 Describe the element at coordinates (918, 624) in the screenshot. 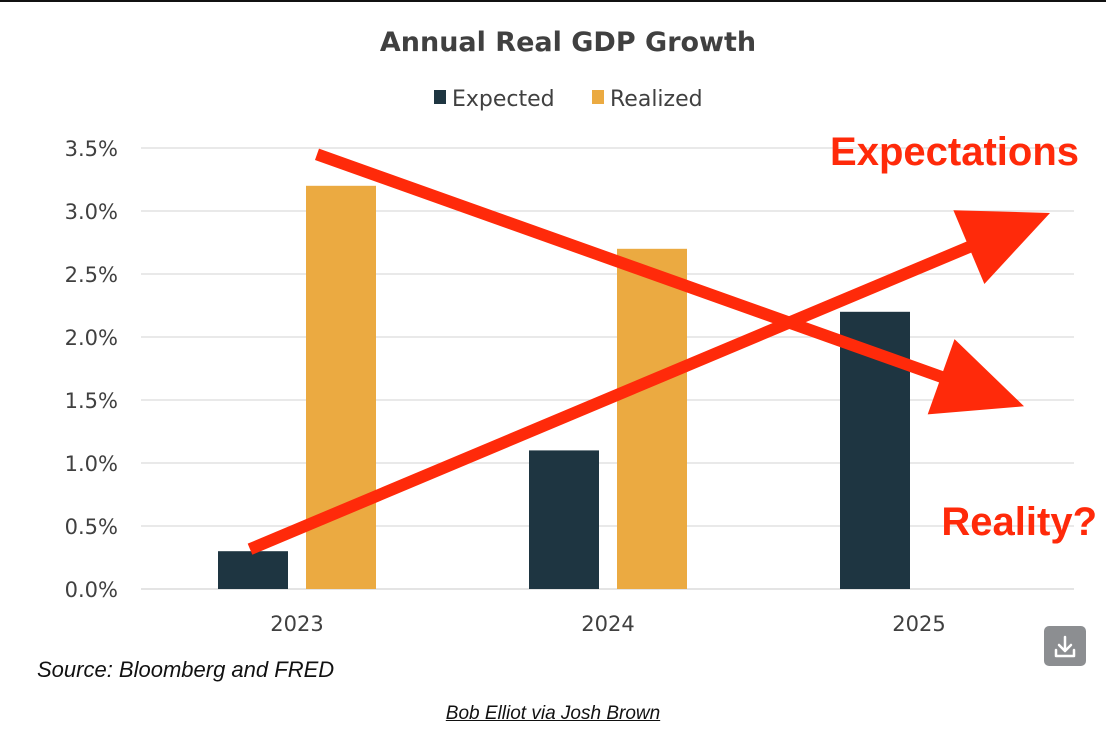

I see `x-tick-label: 2025` at that location.